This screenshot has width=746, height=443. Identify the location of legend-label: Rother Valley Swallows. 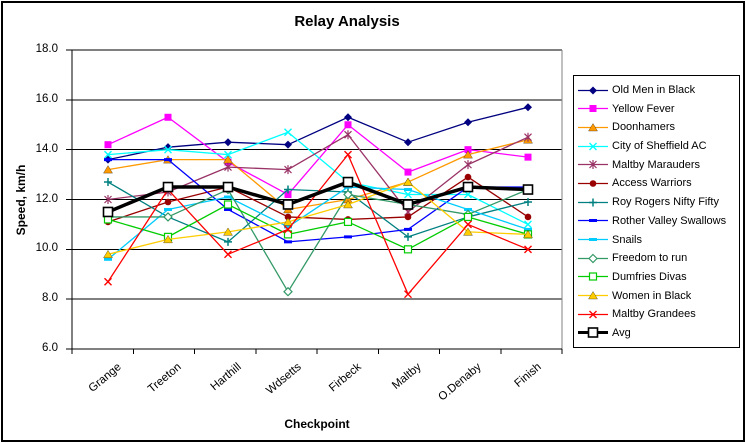
(669, 220).